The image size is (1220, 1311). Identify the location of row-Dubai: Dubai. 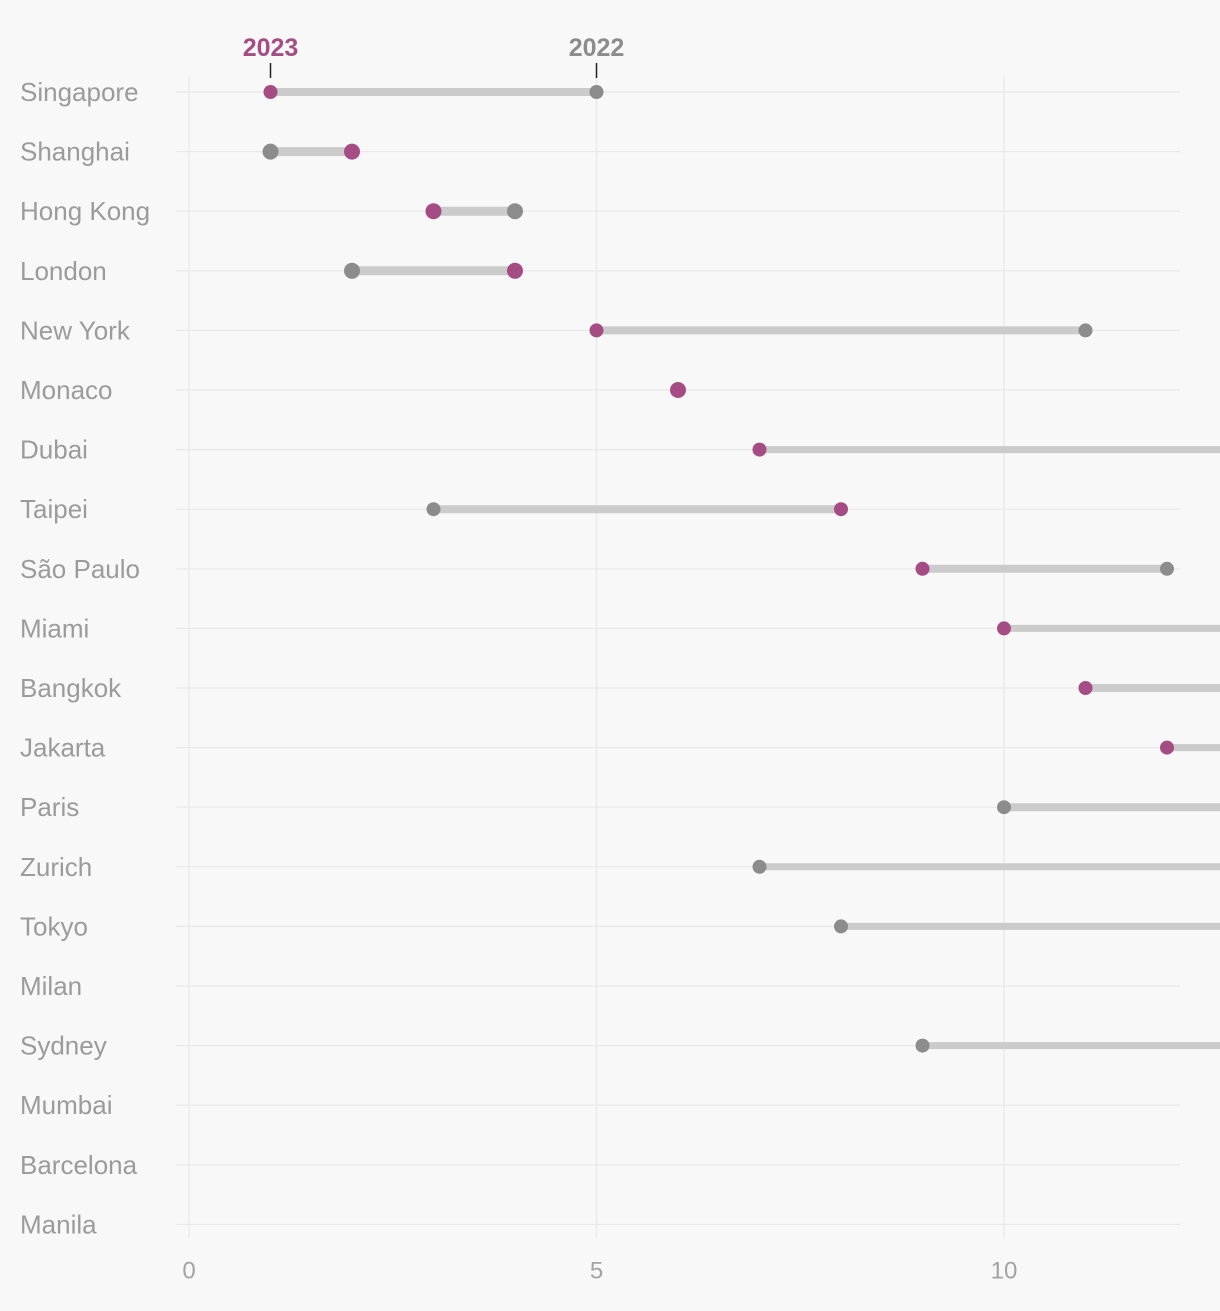
(620, 450).